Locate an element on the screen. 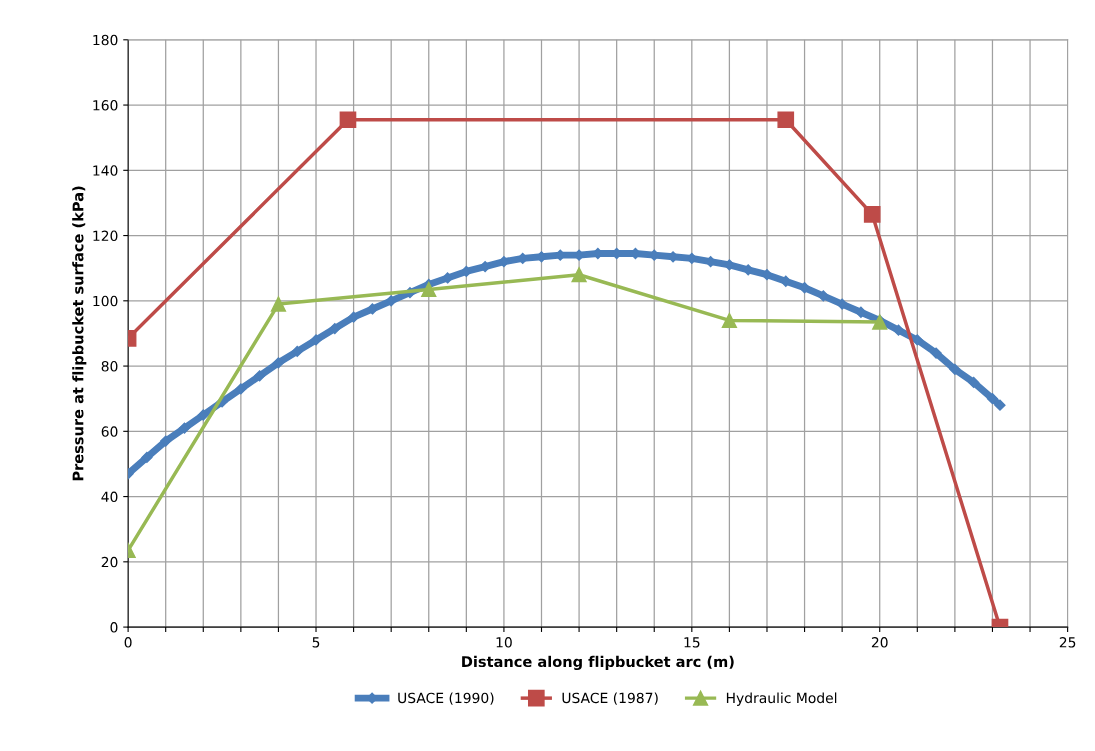 The width and height of the screenshot is (1095, 751). x-tick-label: 25 is located at coordinates (1067, 642).